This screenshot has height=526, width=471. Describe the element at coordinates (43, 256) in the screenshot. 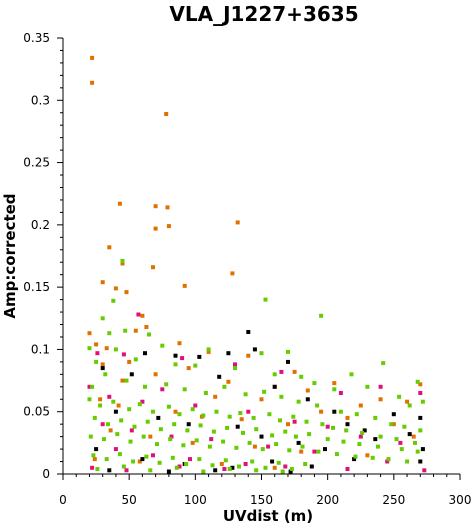

I see `y-ticks: 0 0.05 0.1 0.15 0.2 0.25 0.3 0.35` at that location.